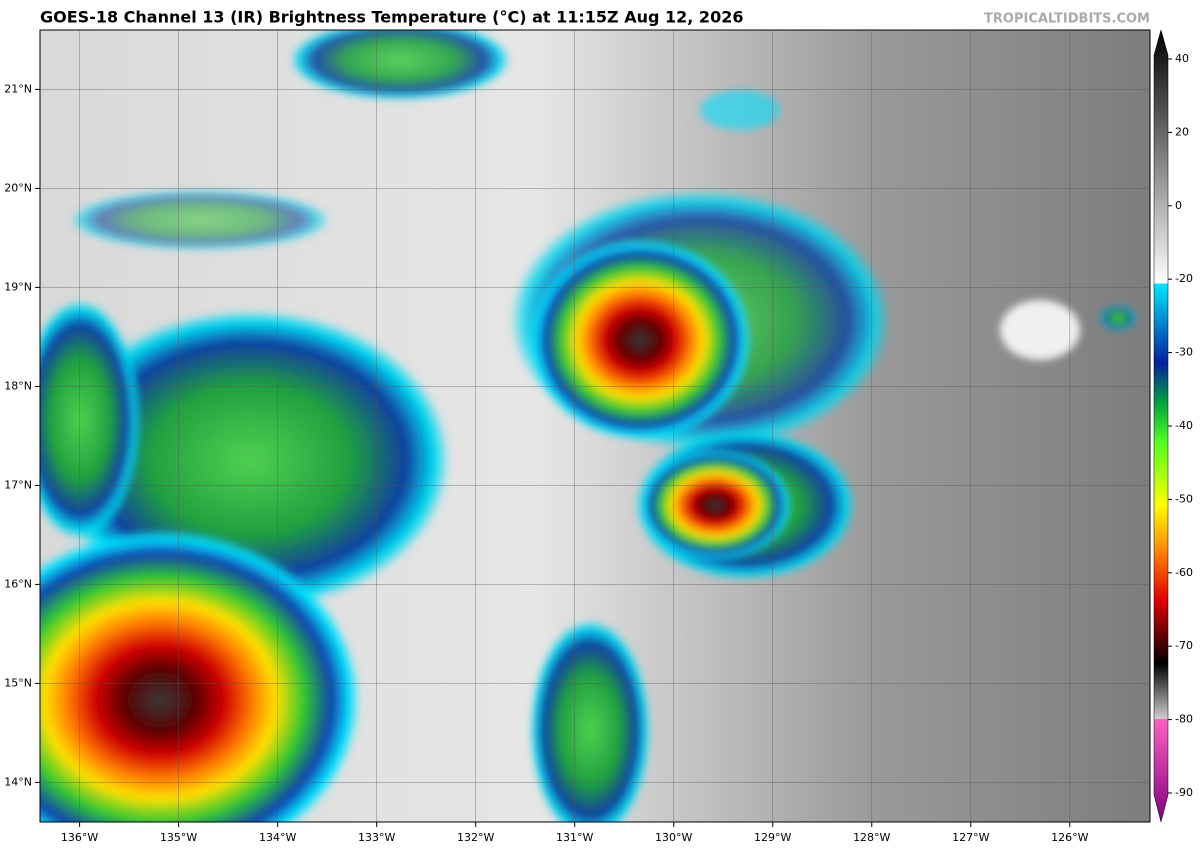  I want to click on colorbar-label: 0, so click(1178, 205).